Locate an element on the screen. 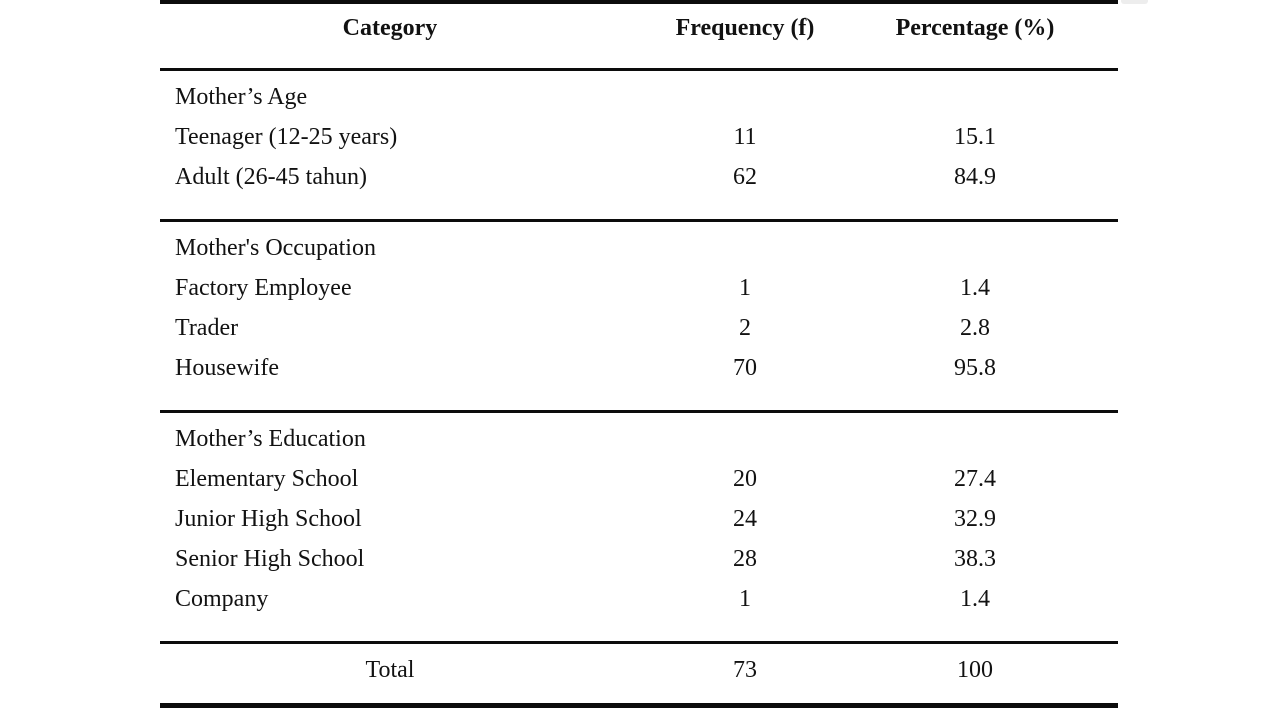 This screenshot has height=720, width=1280. total-row: Total 73 100 is located at coordinates (639, 670).